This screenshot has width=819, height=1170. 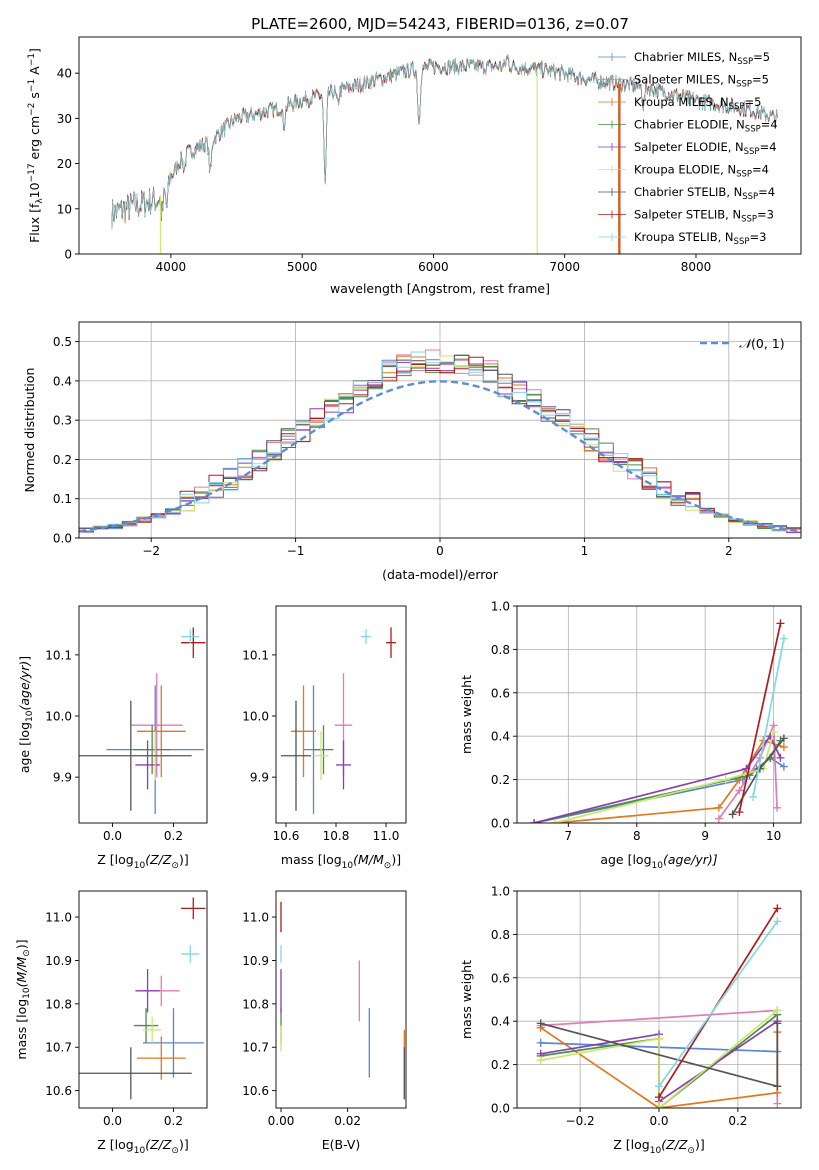 I want to click on weight-line-salpeter-elodie, so click(x=657, y=778).